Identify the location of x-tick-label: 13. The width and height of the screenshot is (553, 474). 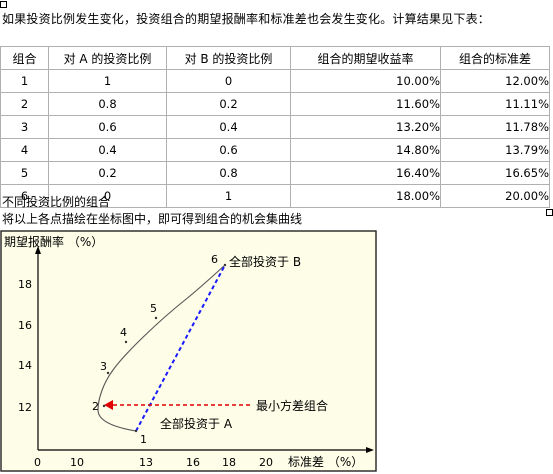
(146, 462).